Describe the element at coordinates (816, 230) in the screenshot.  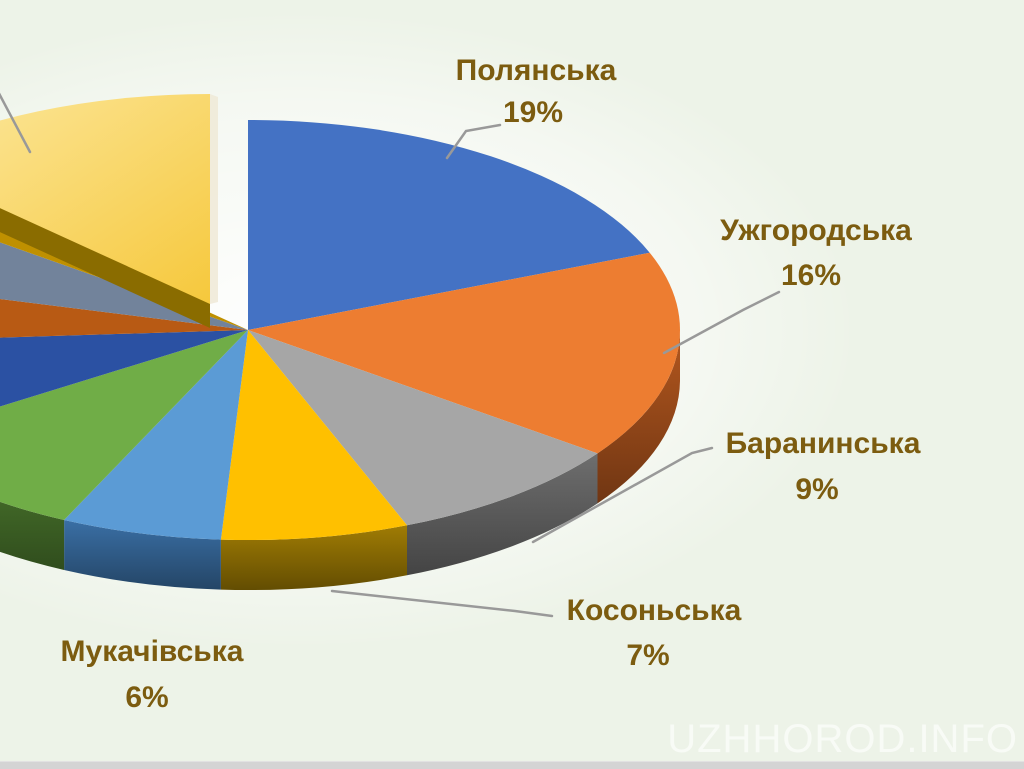
I see `pie-label-name: Ужгородська` at that location.